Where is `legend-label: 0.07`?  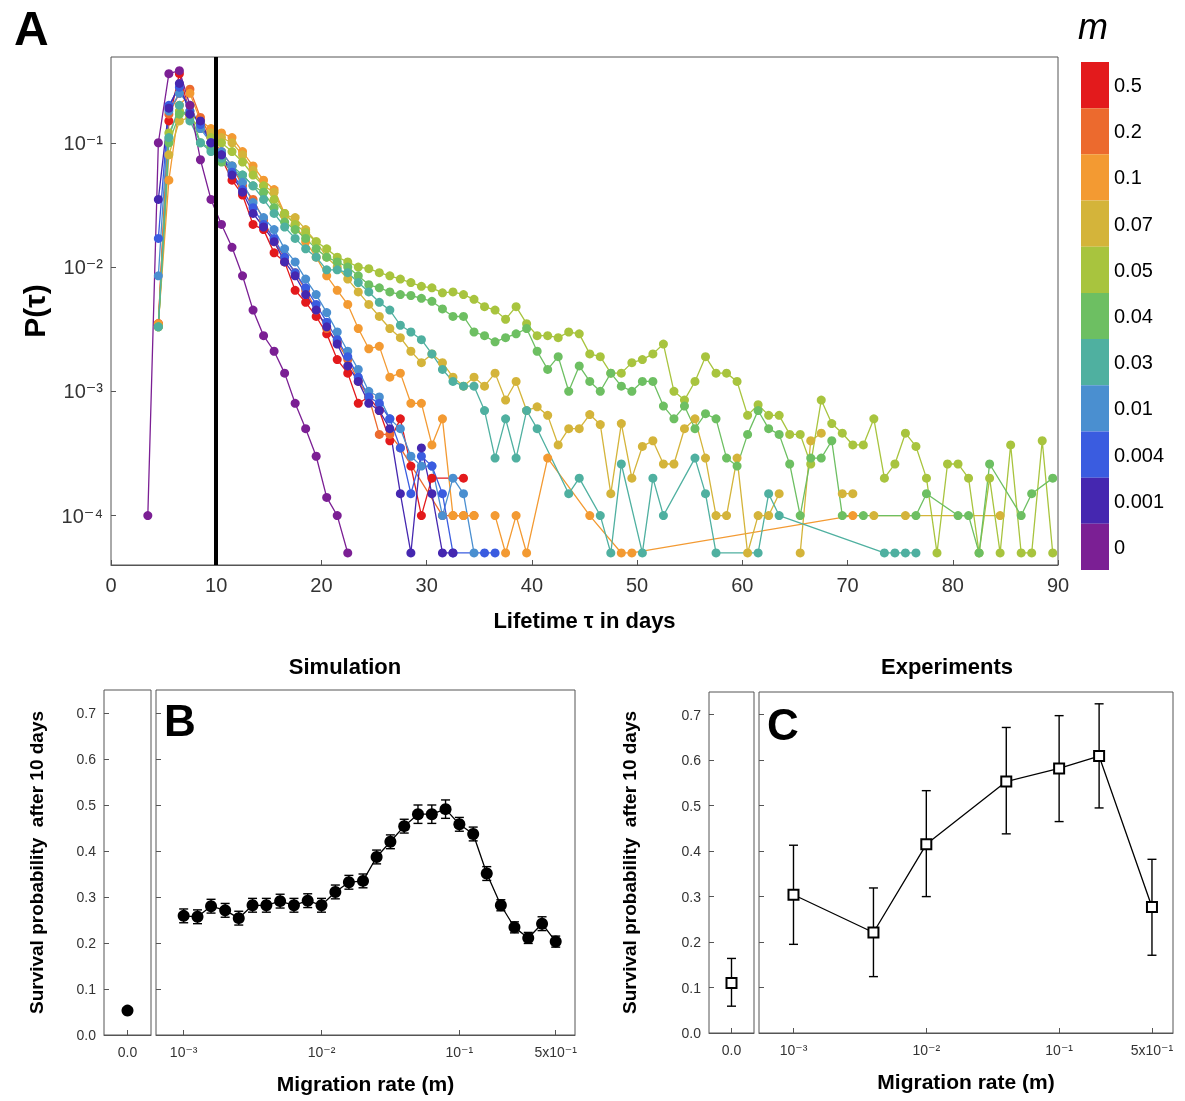
legend-label: 0.07 is located at coordinates (1133, 223).